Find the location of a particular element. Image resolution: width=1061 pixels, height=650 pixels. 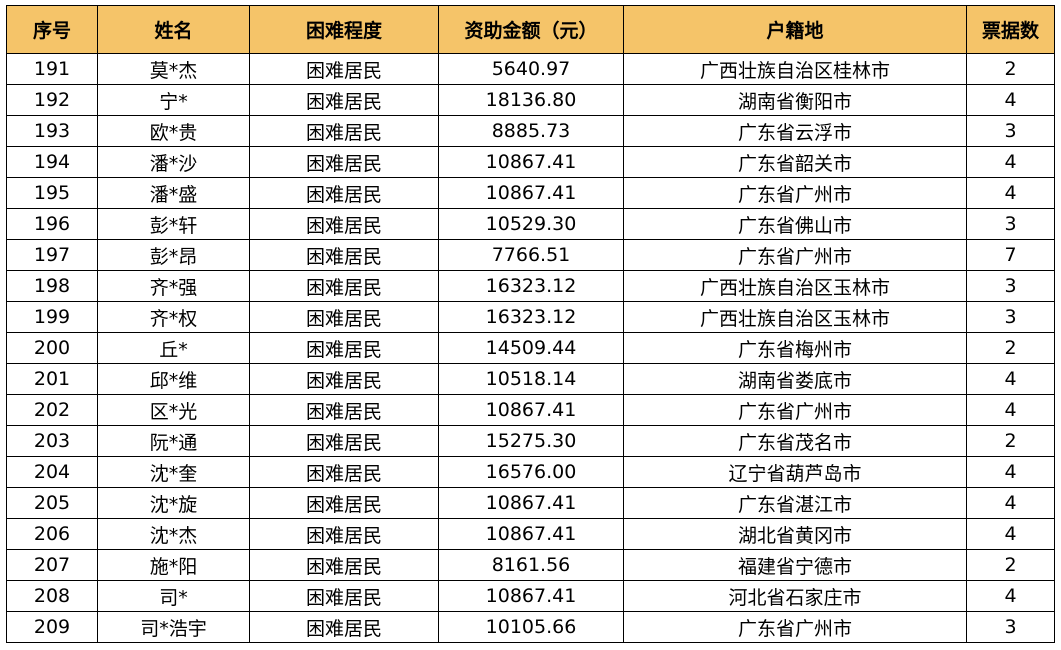

table-row: 199 齐*权 困难居民 16323.12 广西壮族自治区玉林市 3 is located at coordinates (530, 317).